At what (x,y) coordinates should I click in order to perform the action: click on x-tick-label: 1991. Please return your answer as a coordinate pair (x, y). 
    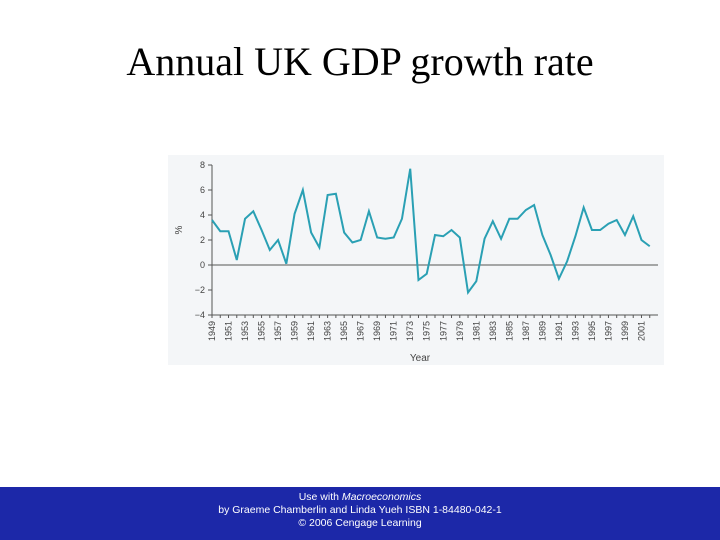
    Looking at the image, I should click on (559, 331).